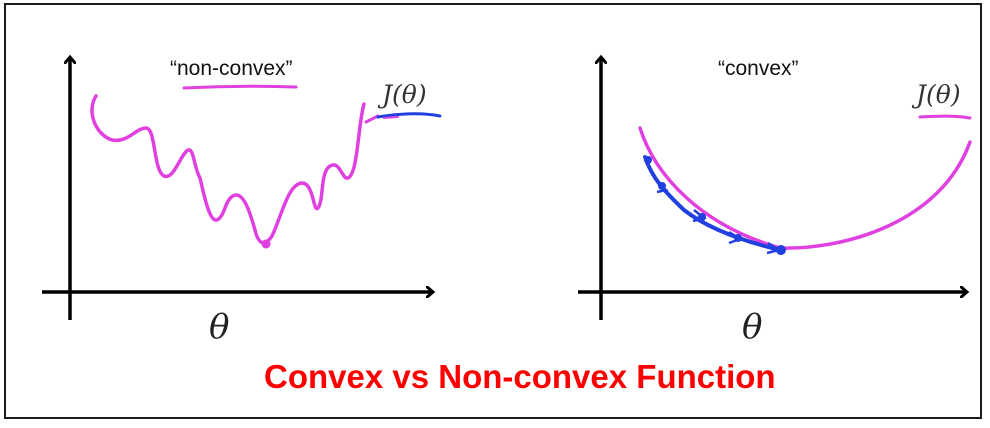 This screenshot has width=990, height=428. Describe the element at coordinates (231, 68) in the screenshot. I see `nonconvex-label: “non-convex”` at that location.